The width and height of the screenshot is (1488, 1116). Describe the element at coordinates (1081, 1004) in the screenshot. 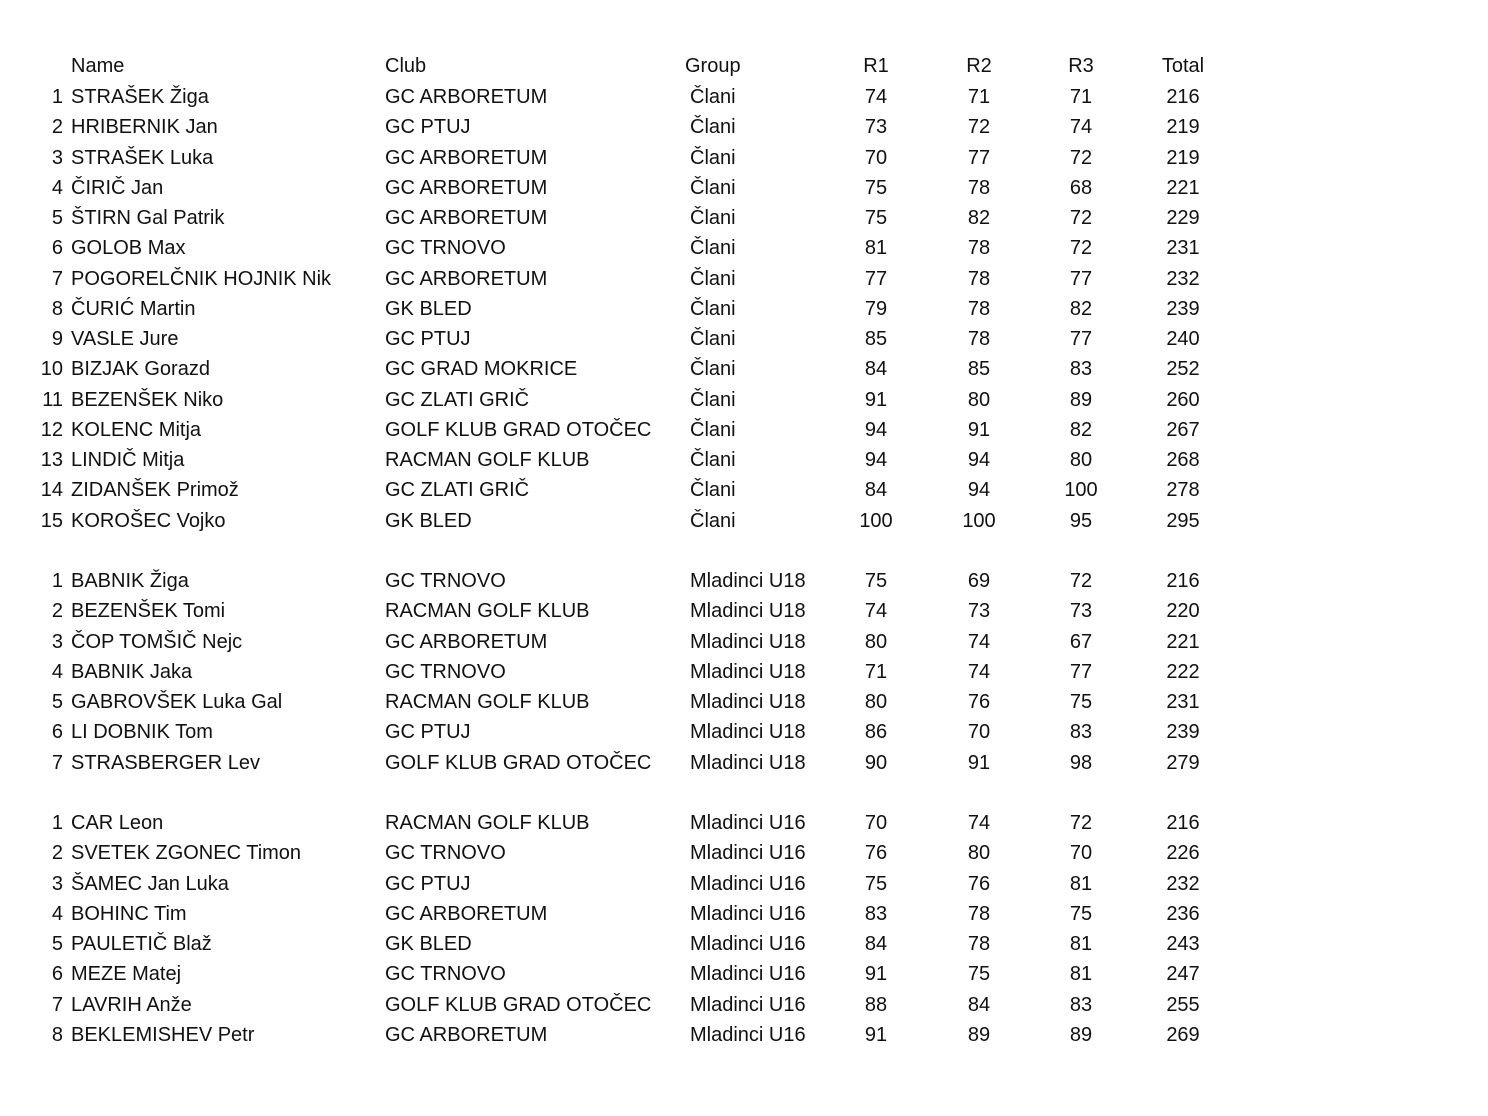

I see `r3-score: 83` at that location.